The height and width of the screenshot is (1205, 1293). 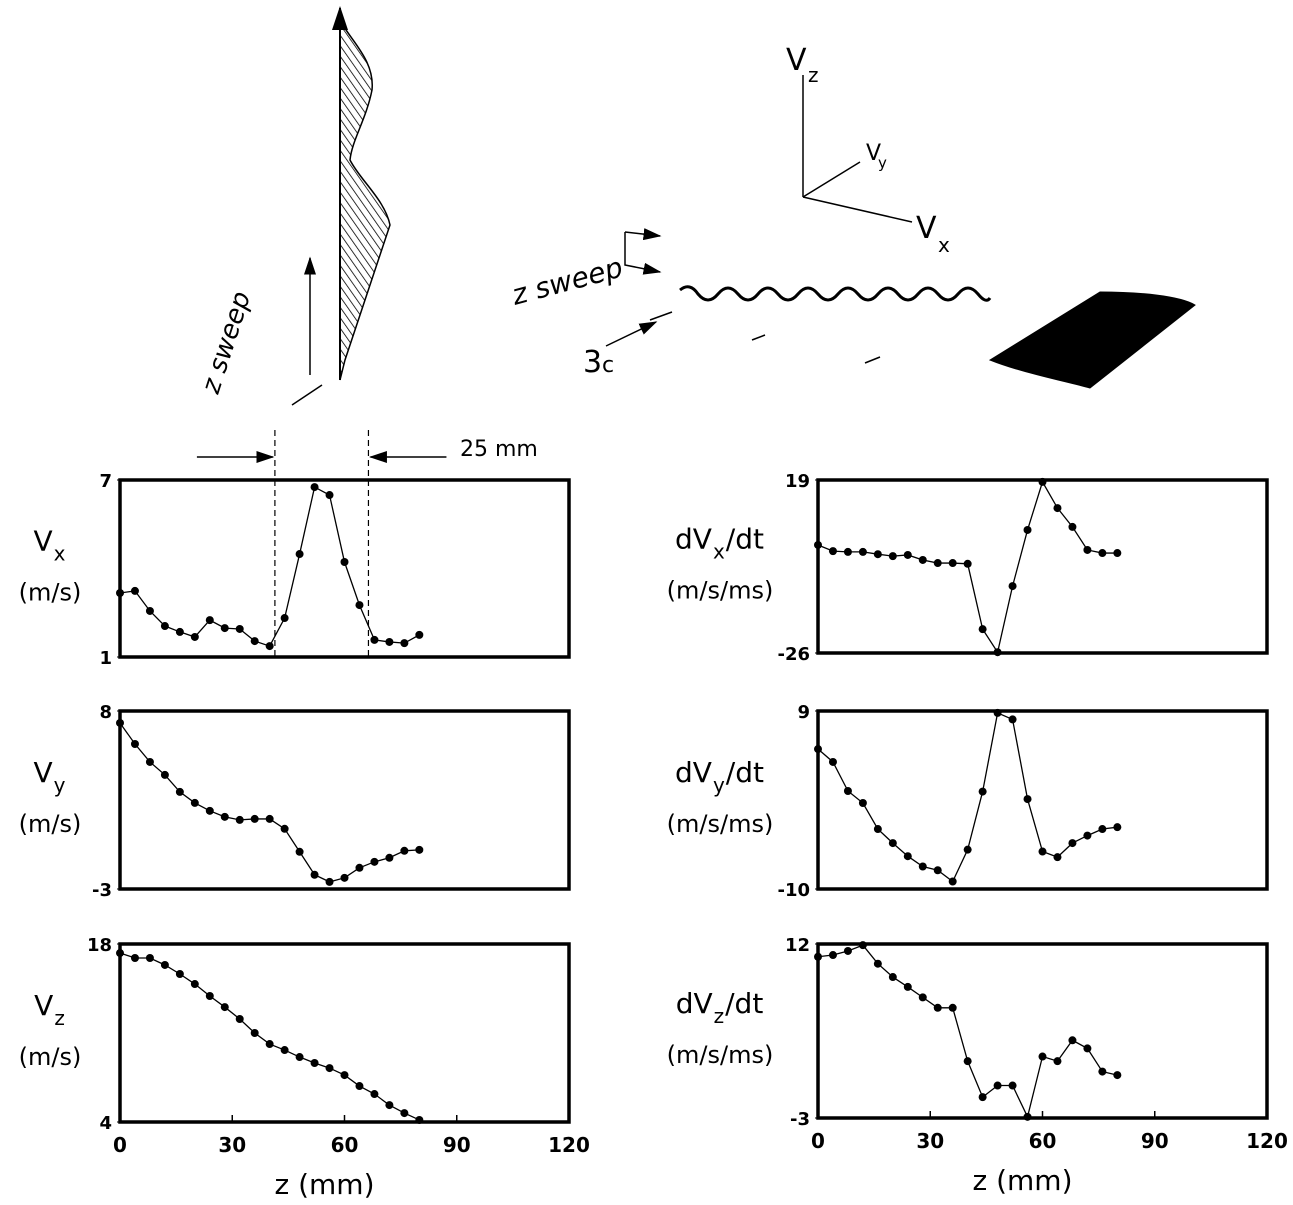 I want to click on distance-label-sub: c, so click(x=608, y=365).